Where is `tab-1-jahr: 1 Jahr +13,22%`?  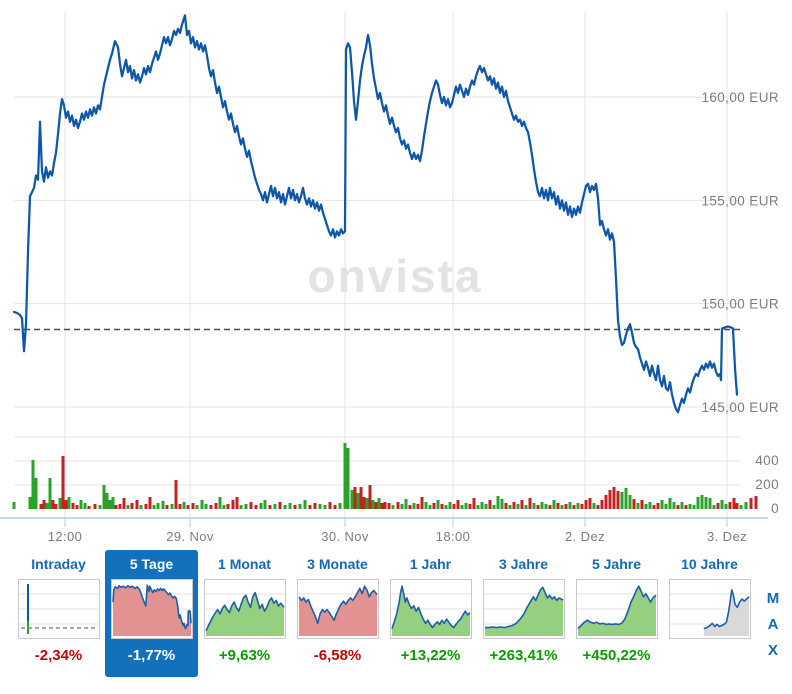 tab-1-jahr: 1 Jahr +13,22% is located at coordinates (430, 613).